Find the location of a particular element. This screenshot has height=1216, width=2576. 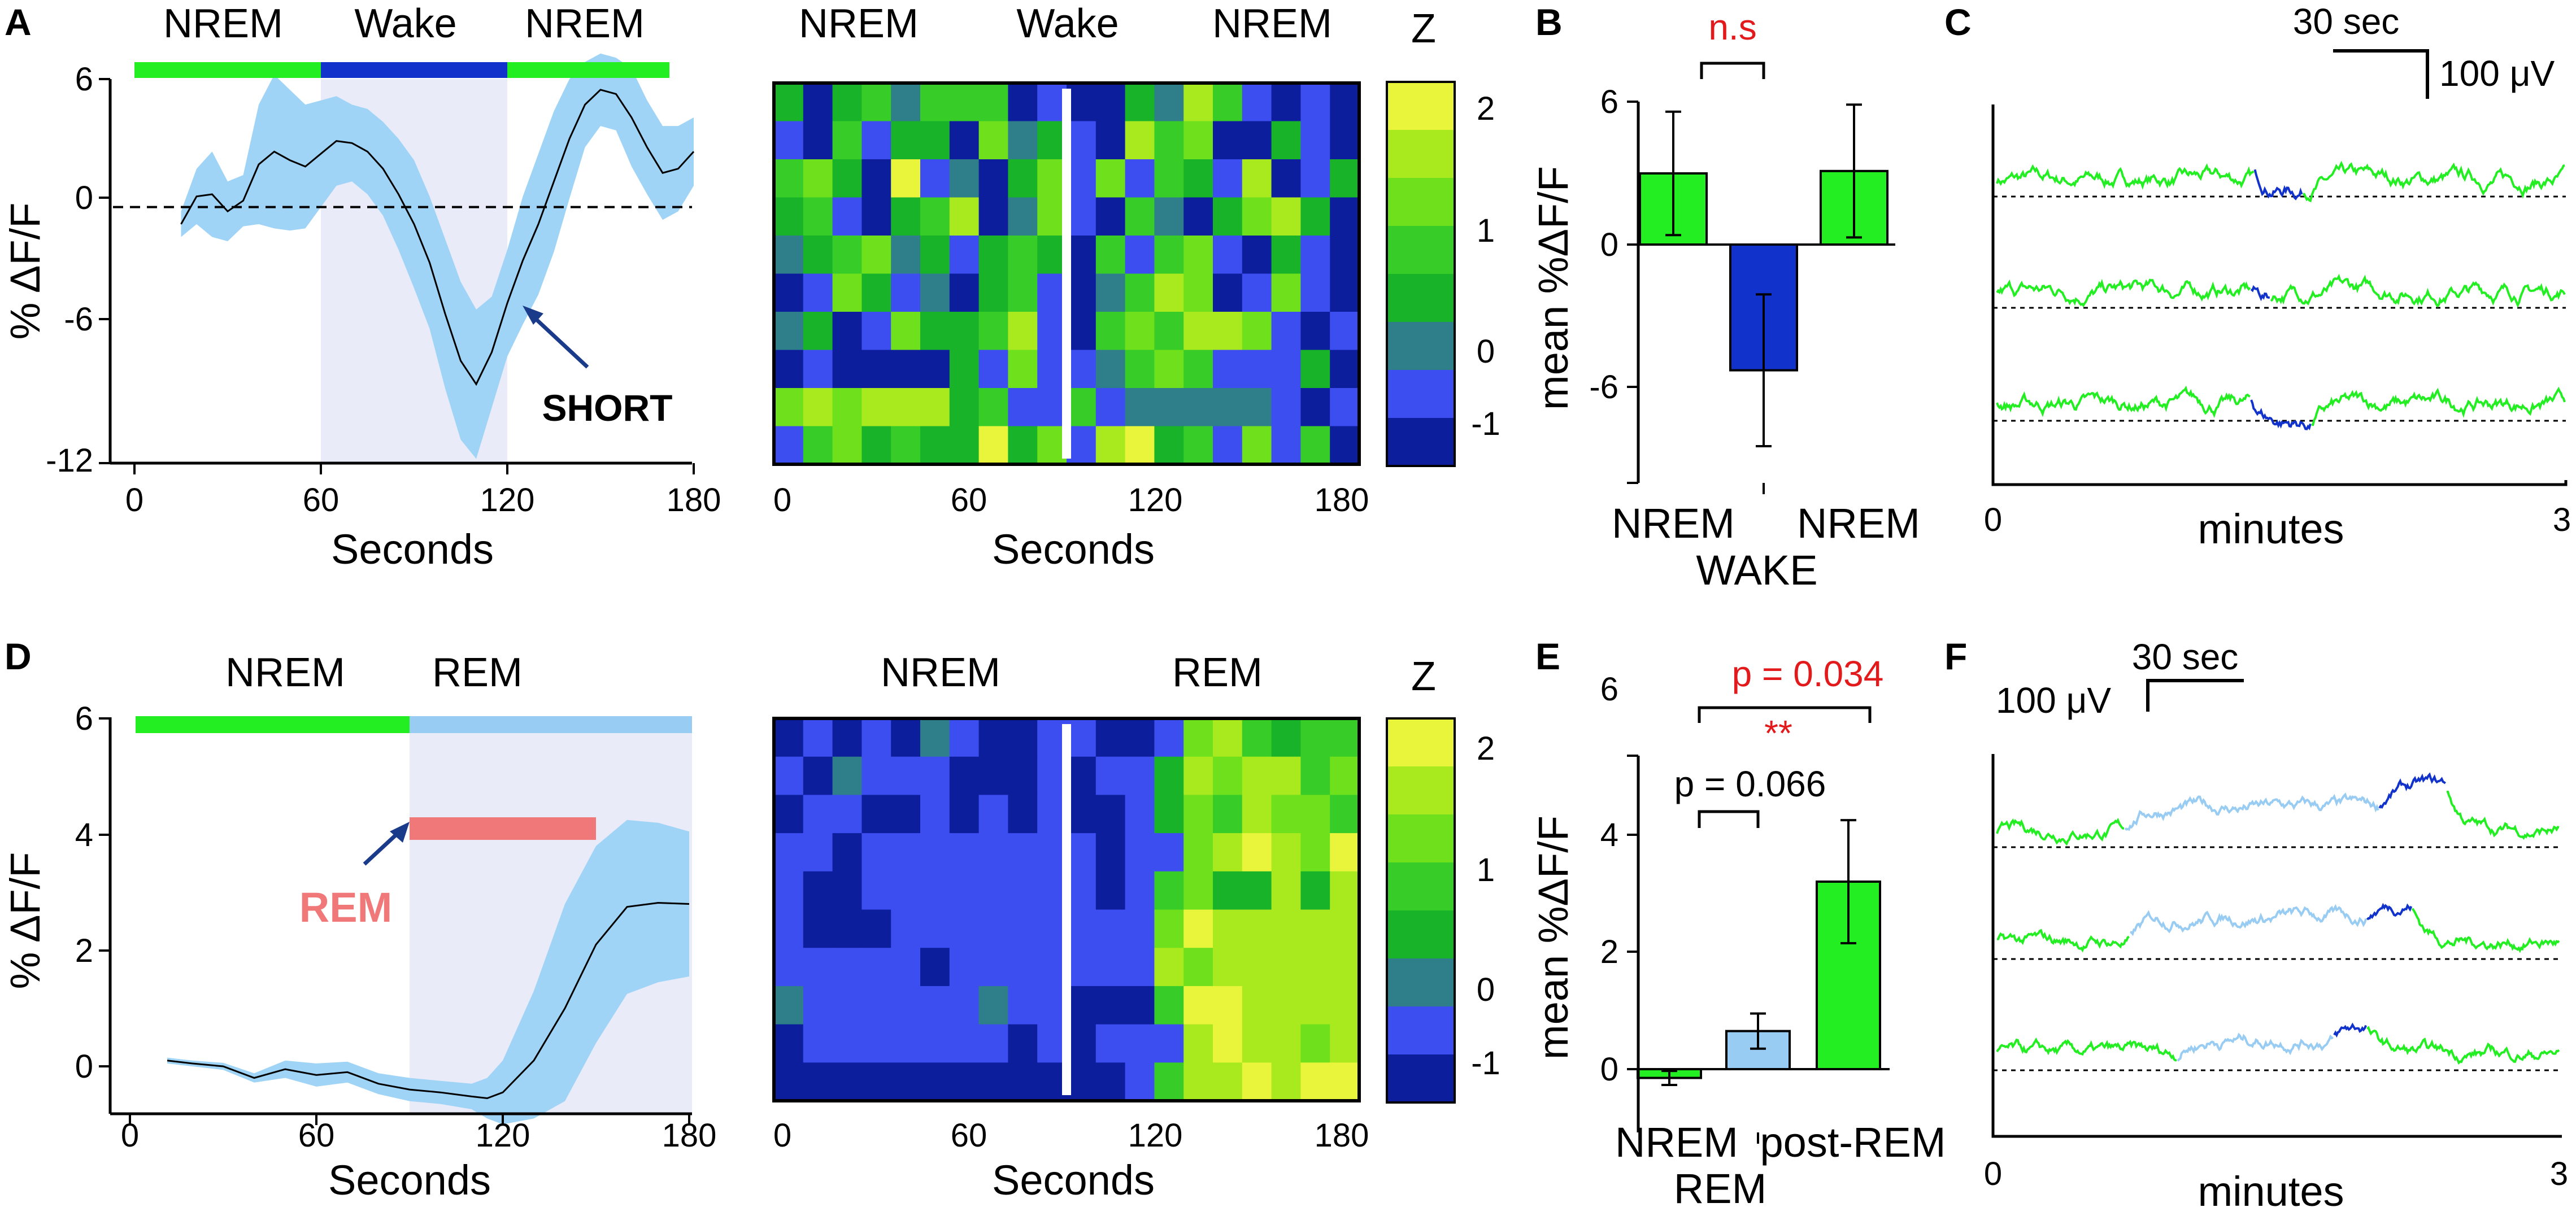

y-axis-label: % ΔF/F is located at coordinates (25, 271).